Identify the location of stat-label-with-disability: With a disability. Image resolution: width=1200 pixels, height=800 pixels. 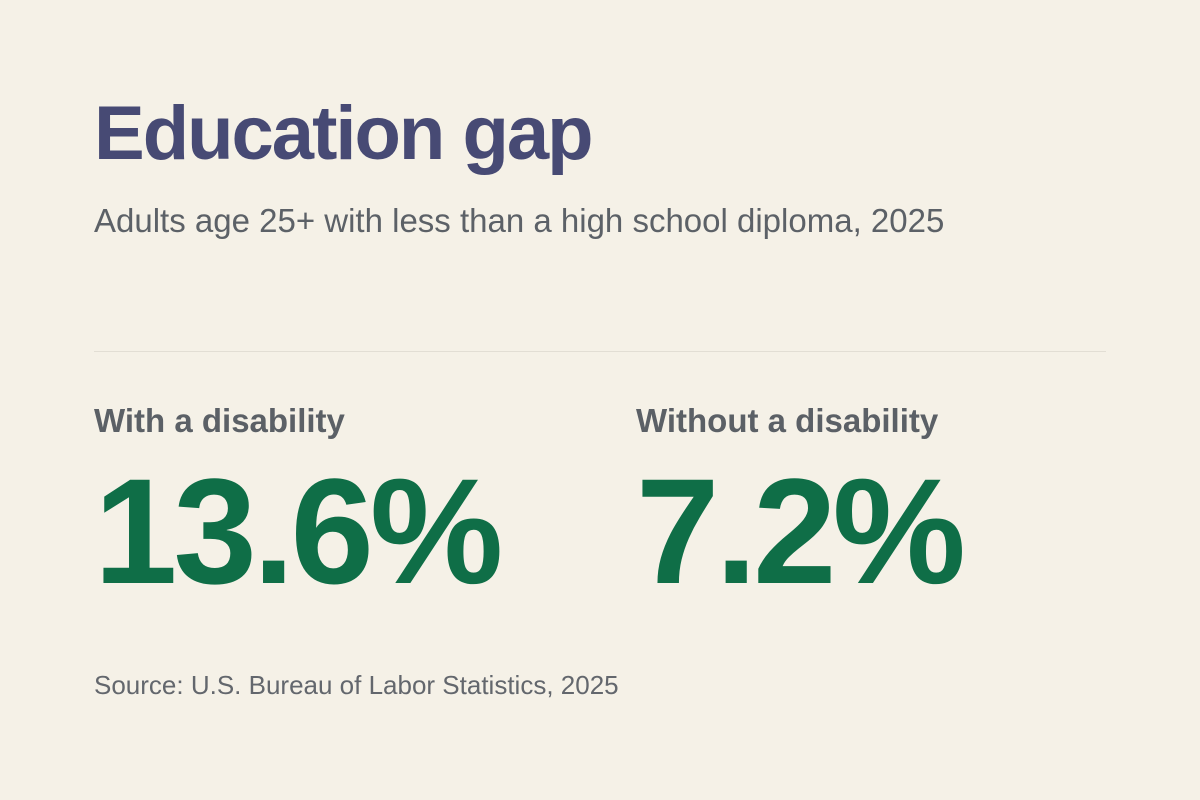
(219, 420).